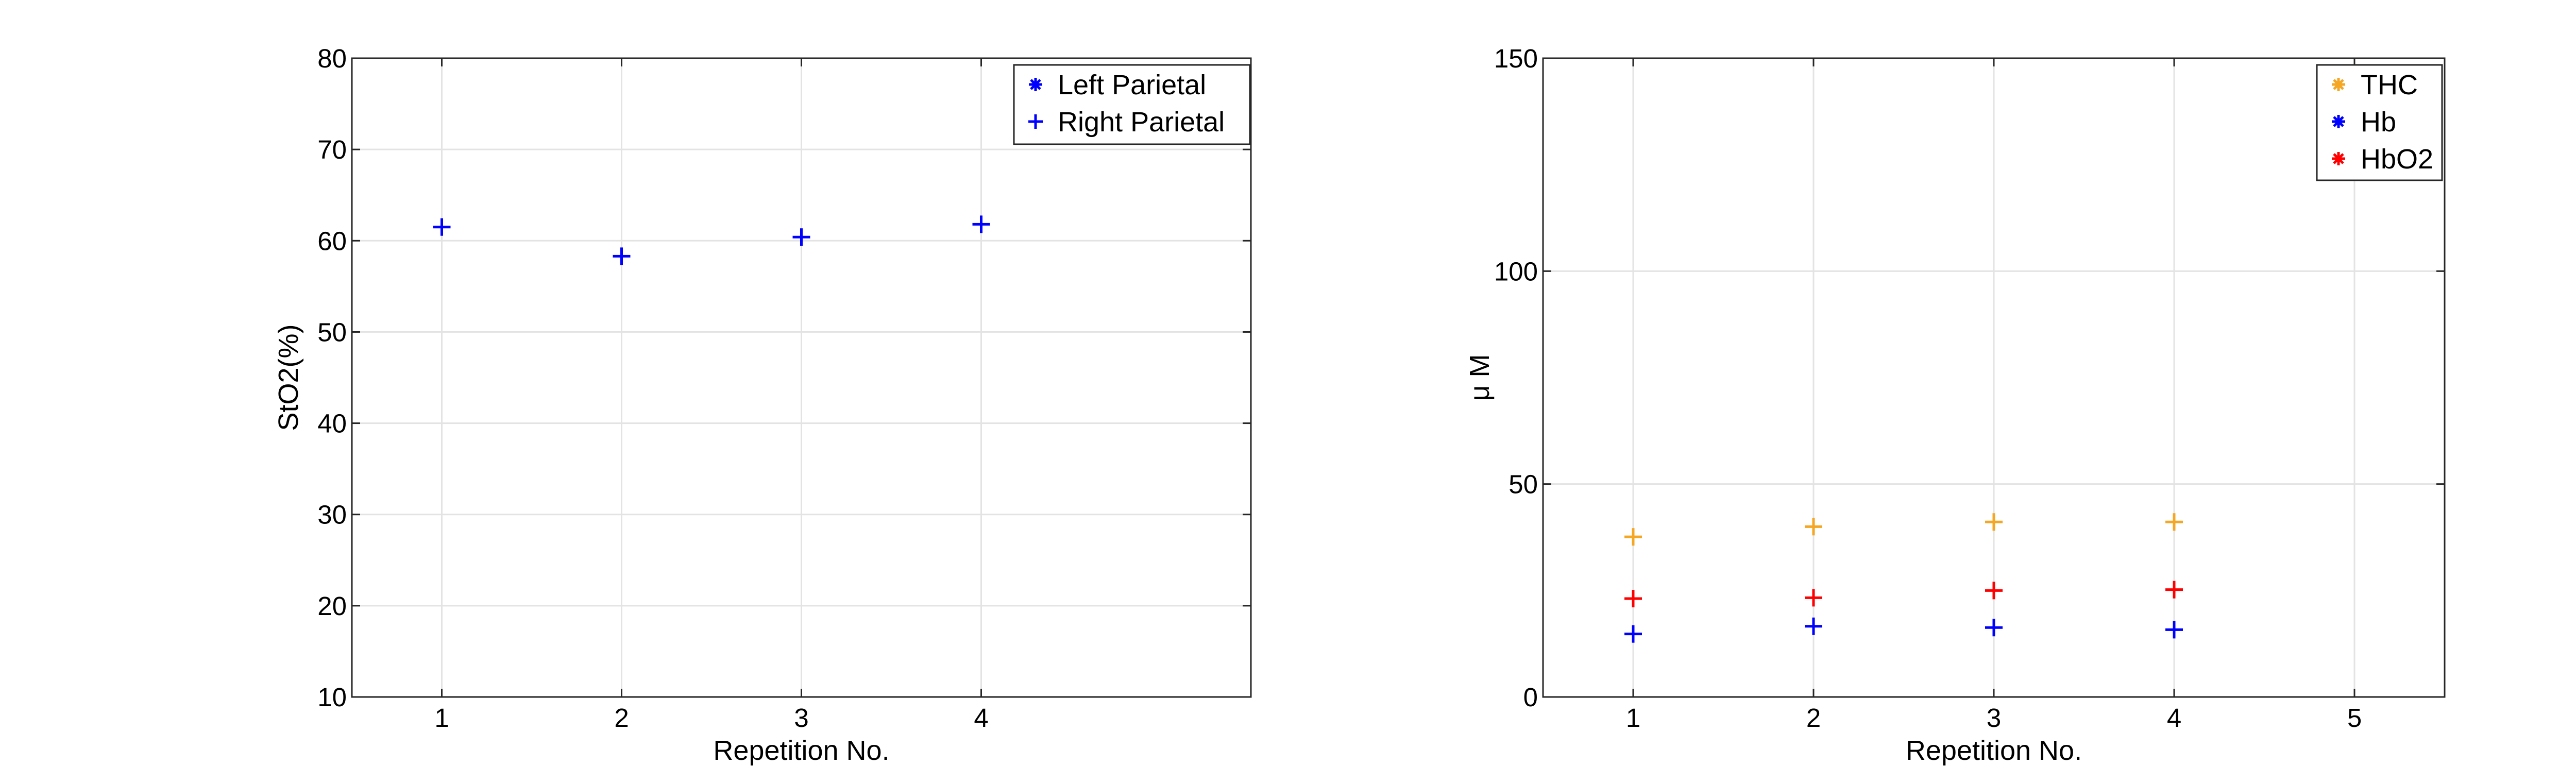  What do you see at coordinates (332, 515) in the screenshot?
I see `y-tick-label: 30` at bounding box center [332, 515].